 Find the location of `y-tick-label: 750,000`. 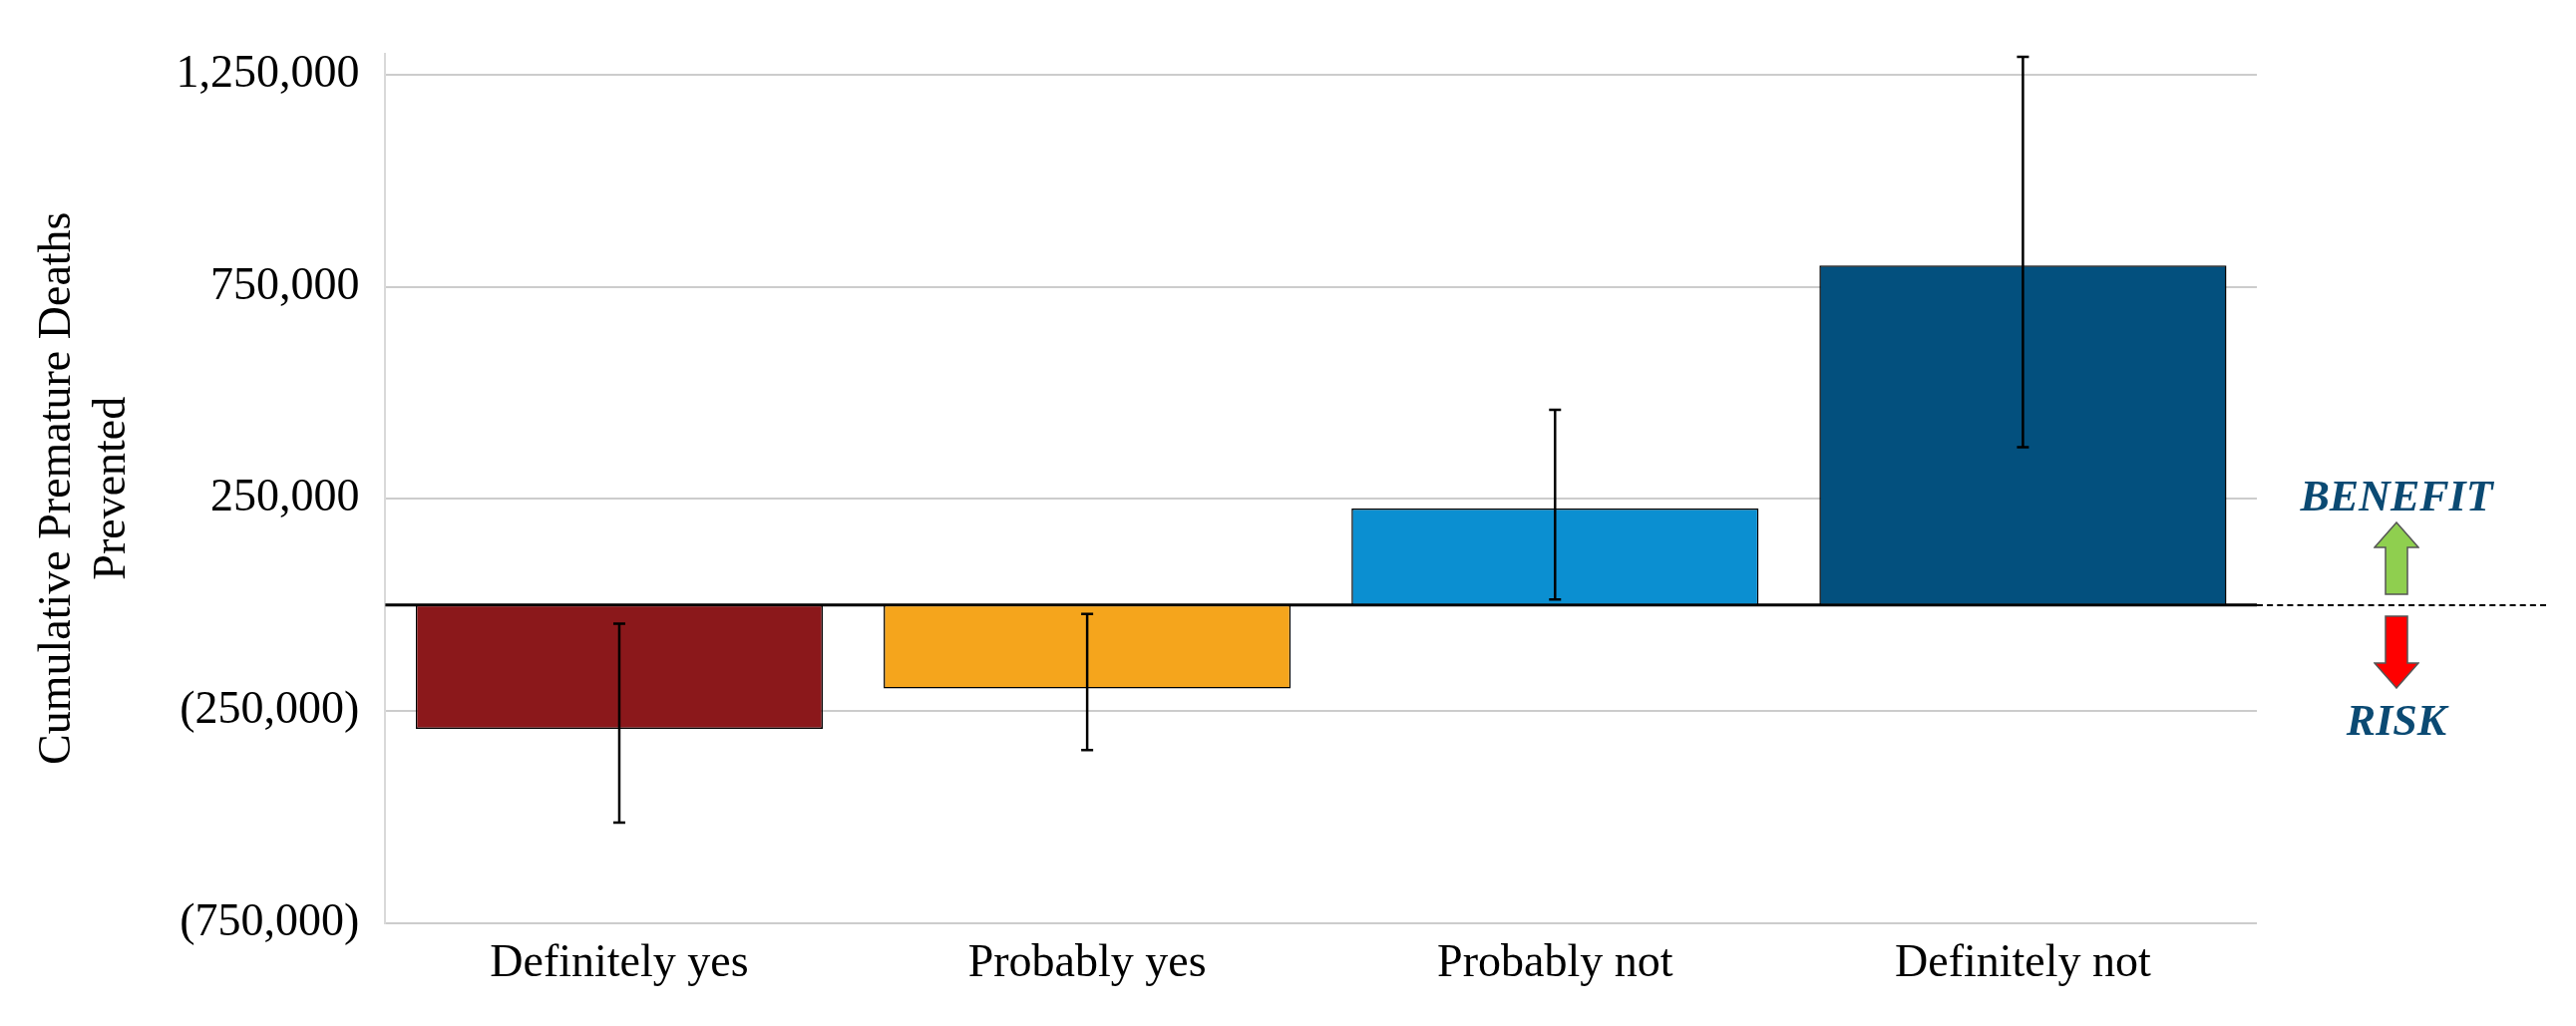

y-tick-label: 750,000 is located at coordinates (285, 283).